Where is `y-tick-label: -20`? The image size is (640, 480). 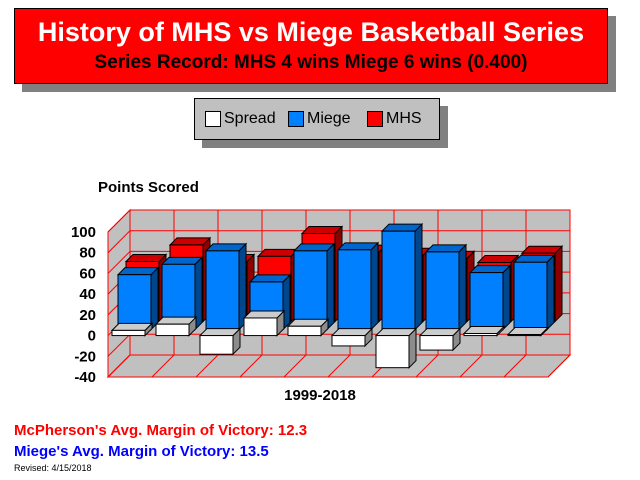 y-tick-label: -20 is located at coordinates (85, 356).